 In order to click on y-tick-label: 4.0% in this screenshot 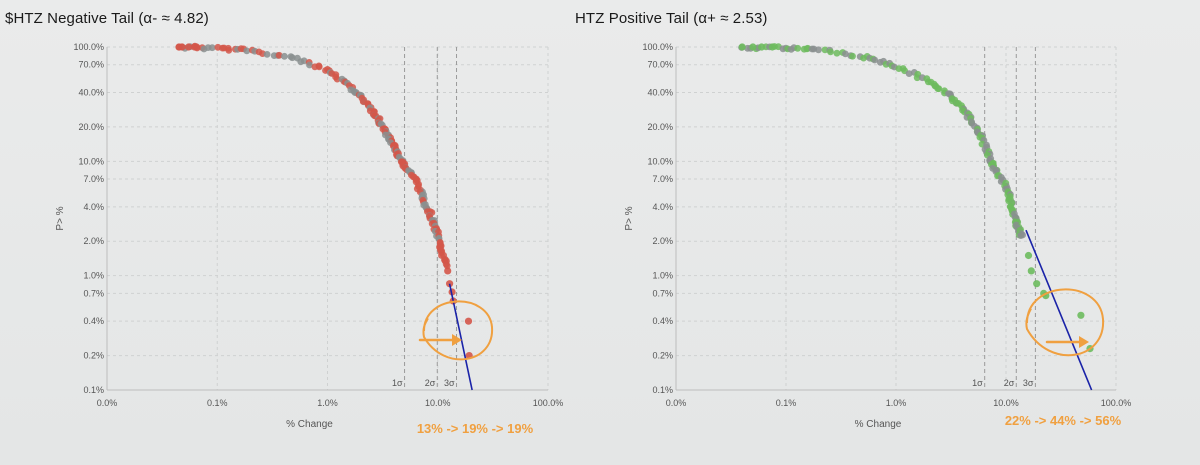, I will do `click(93, 207)`.